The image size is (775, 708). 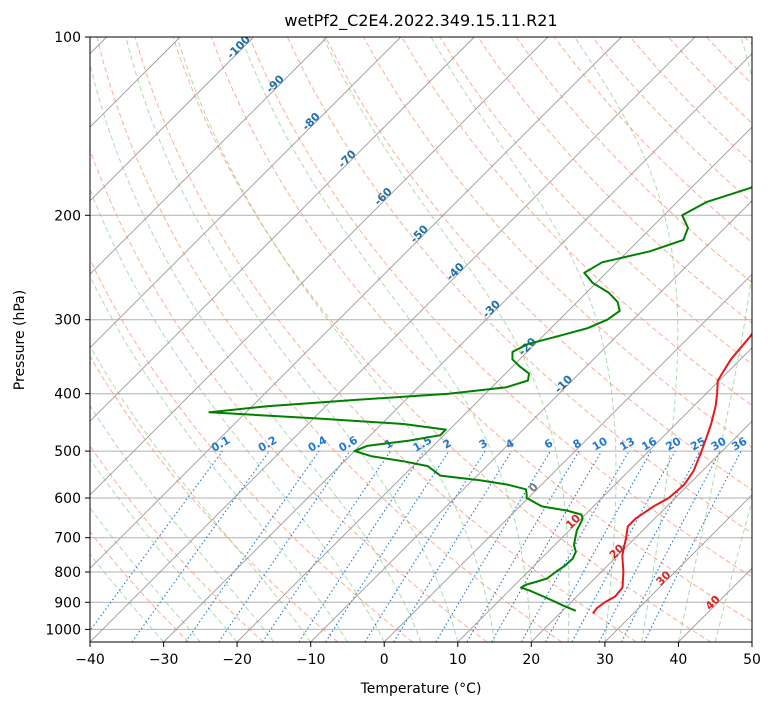 What do you see at coordinates (20, 340) in the screenshot?
I see `y-axis-title: Pressure (hPa)` at bounding box center [20, 340].